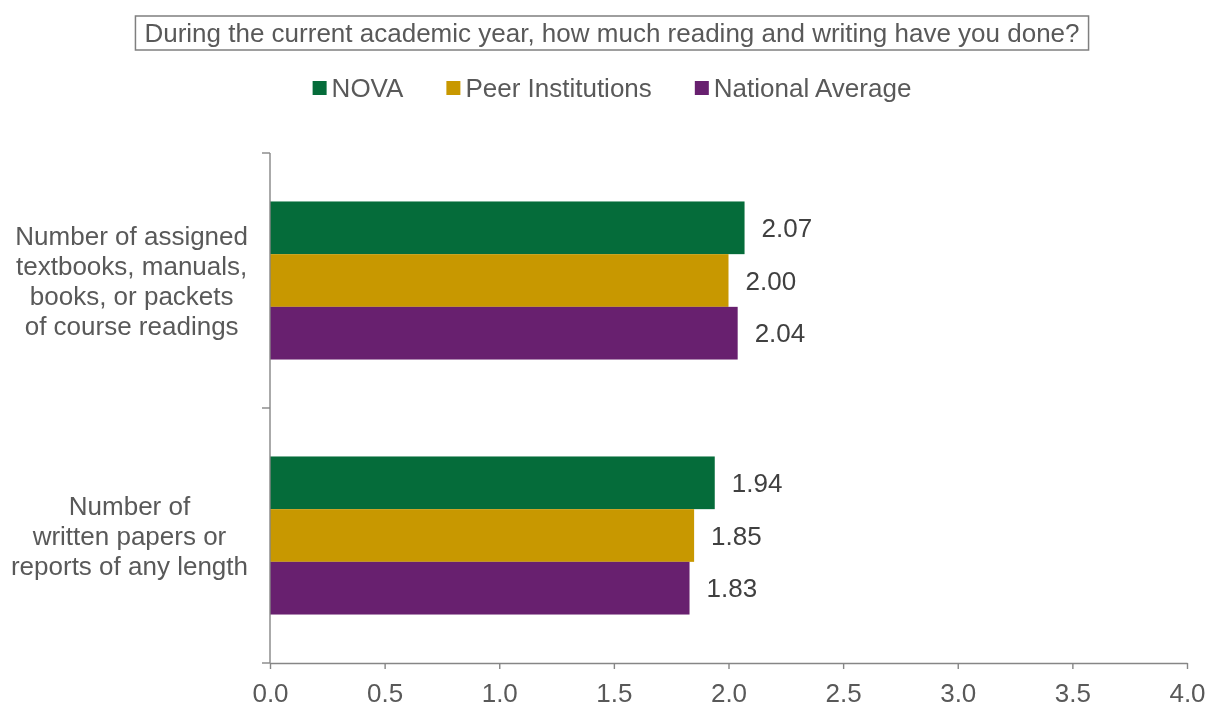 Image resolution: width=1209 pixels, height=709 pixels. I want to click on x-tick-label: 1.5, so click(614, 693).